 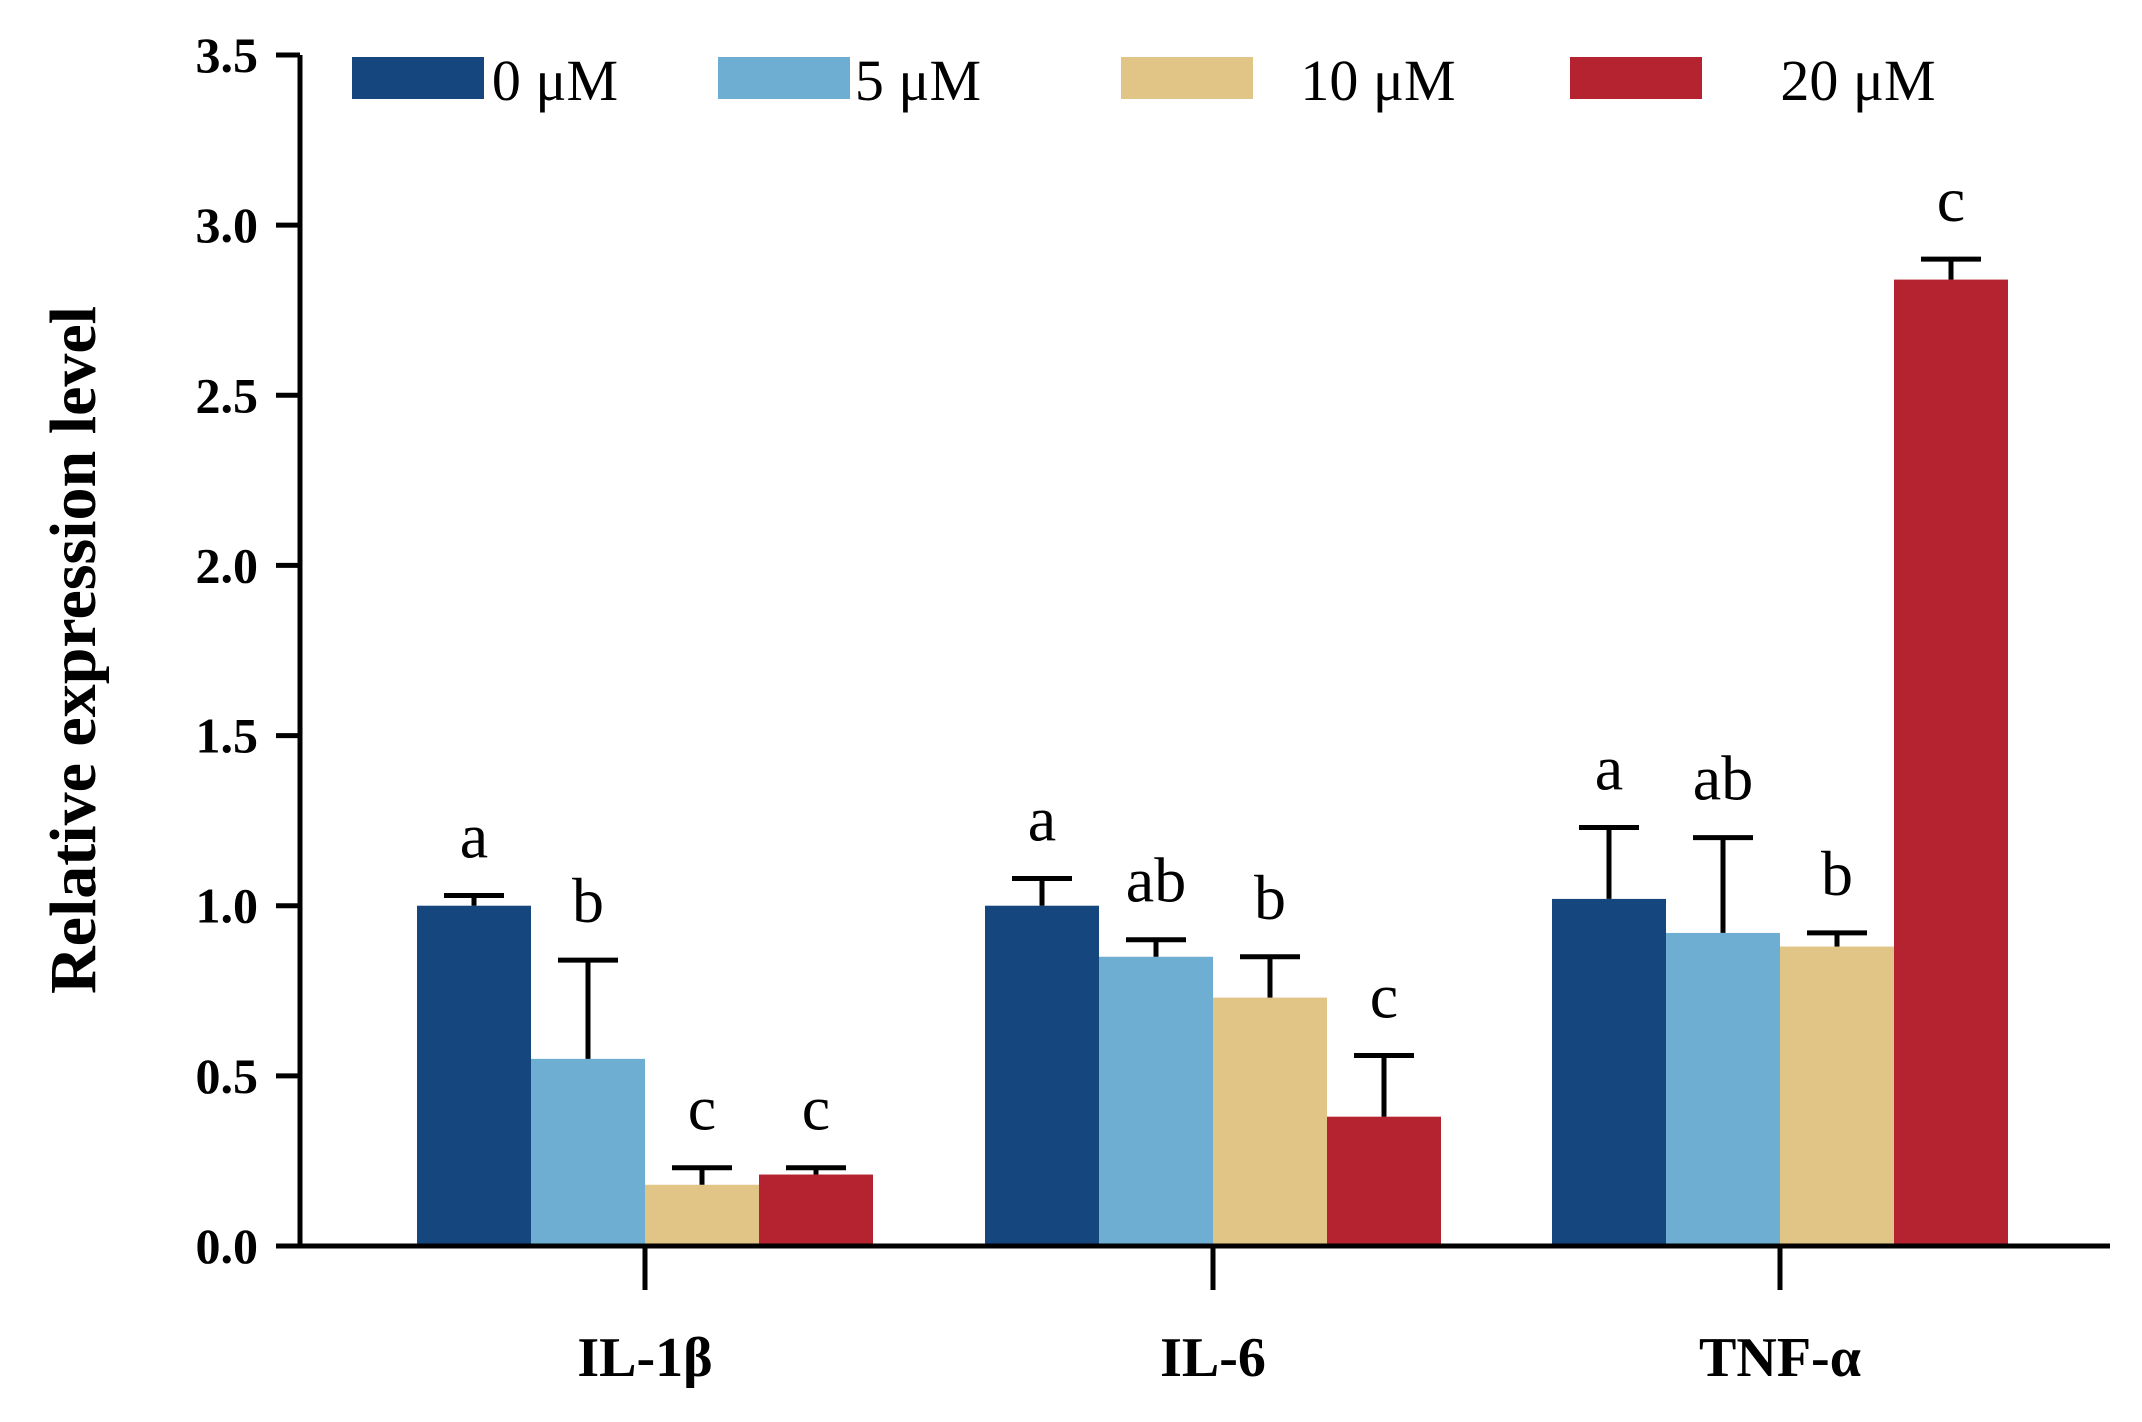 I want to click on y-tick-label: 3.5, so click(x=227, y=55).